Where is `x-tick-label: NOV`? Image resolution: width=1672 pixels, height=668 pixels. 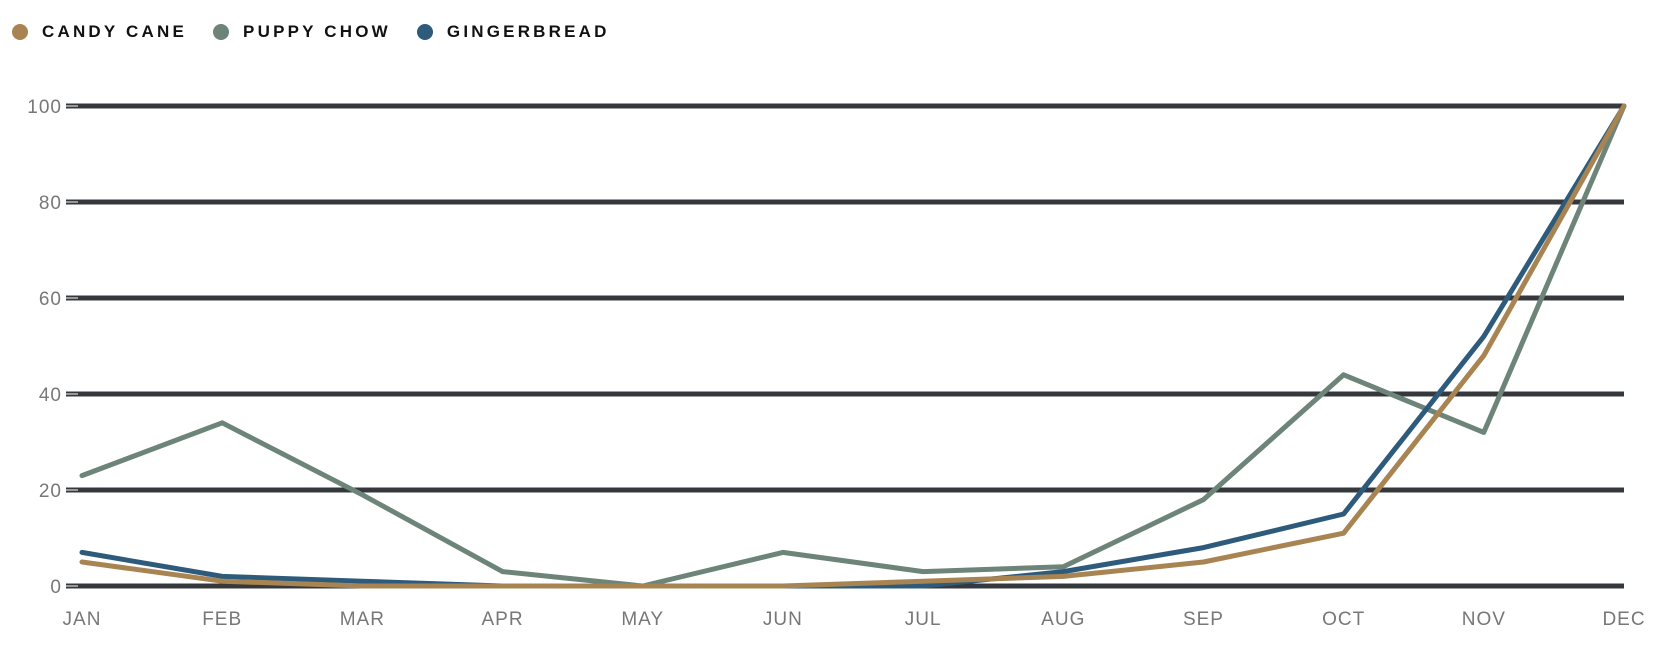
x-tick-label: NOV is located at coordinates (1484, 619).